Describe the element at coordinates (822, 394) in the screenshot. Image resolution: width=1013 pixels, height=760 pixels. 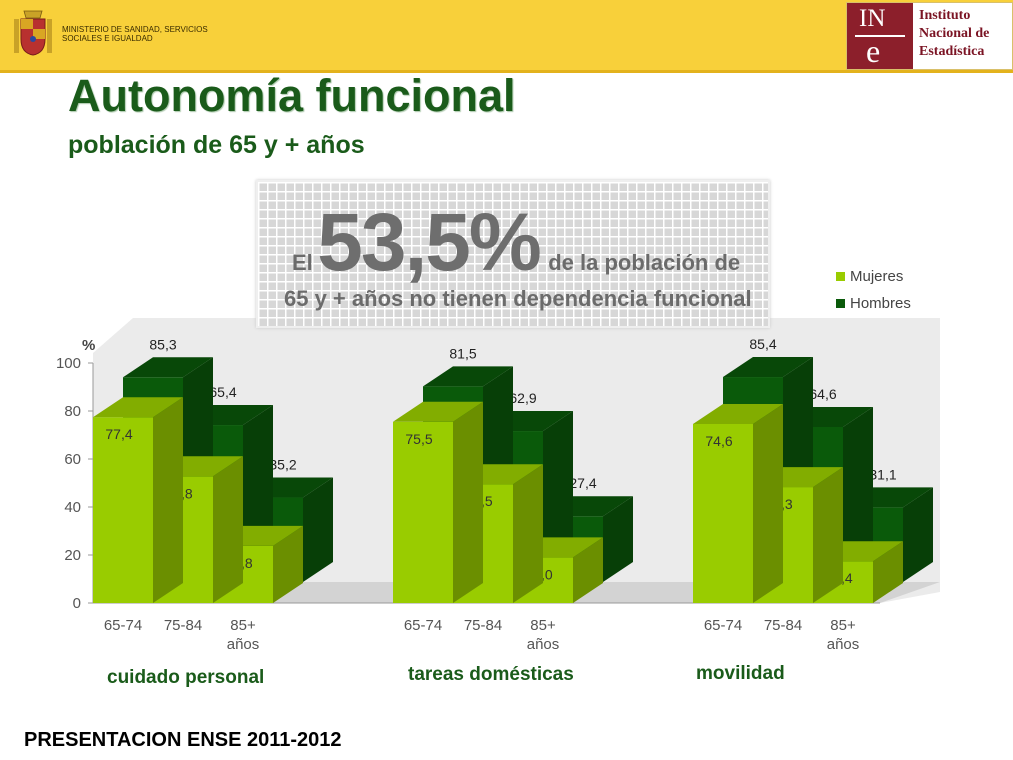
I see `data-label-hombres: 64,6` at that location.